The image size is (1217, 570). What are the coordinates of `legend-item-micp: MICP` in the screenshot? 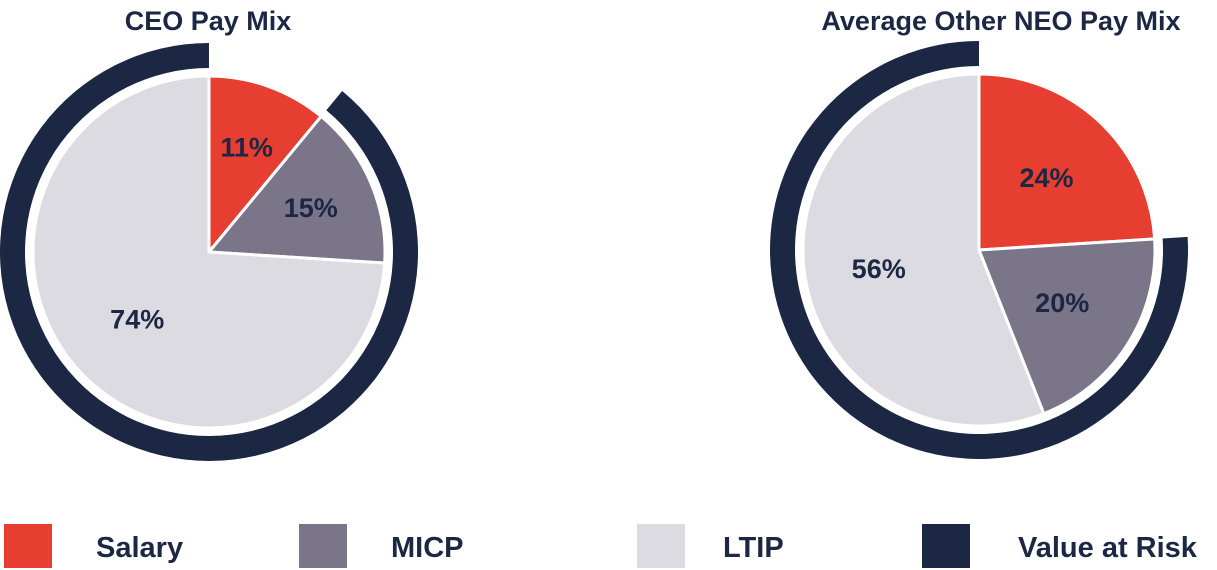 It's located at (381, 546).